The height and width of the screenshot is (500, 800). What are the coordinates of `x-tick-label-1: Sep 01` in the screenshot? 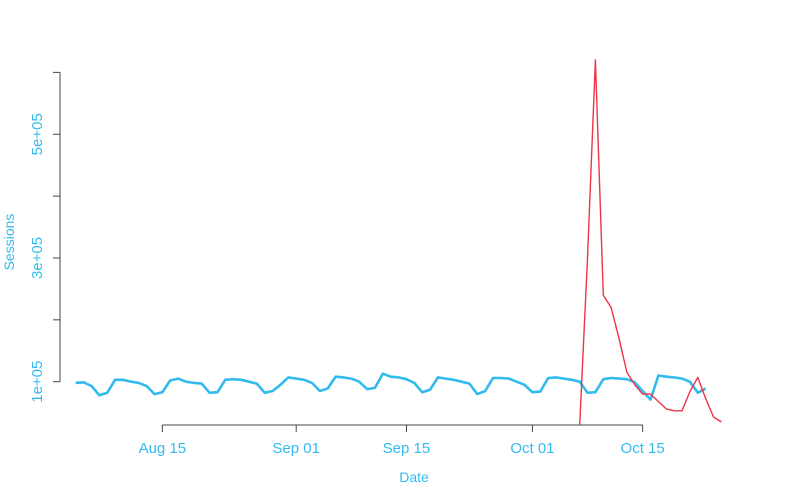 It's located at (296, 448).